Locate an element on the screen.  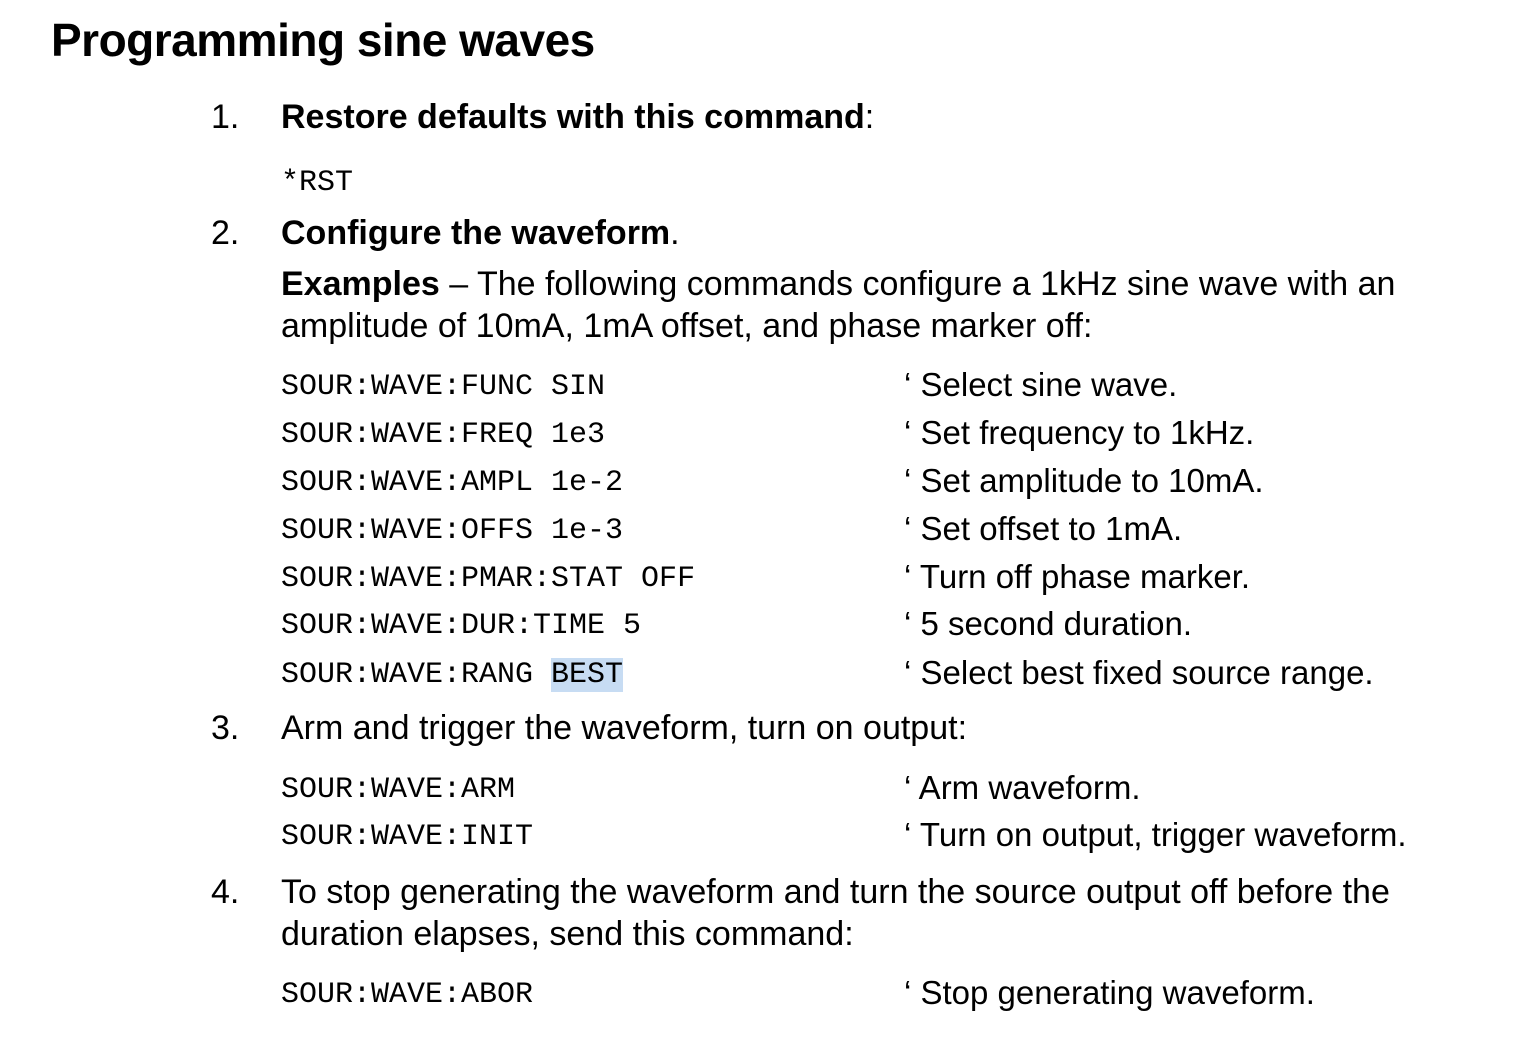
step-3-number: 3. is located at coordinates (225, 728).